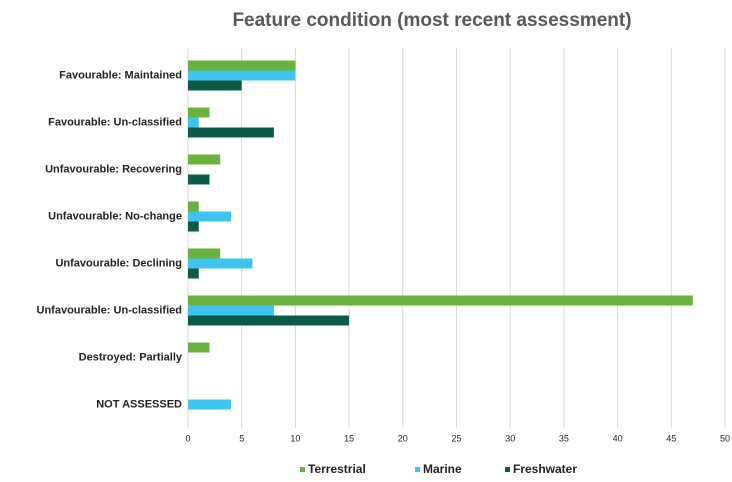 The image size is (732, 482). I want to click on x-tick-label: 10, so click(295, 438).